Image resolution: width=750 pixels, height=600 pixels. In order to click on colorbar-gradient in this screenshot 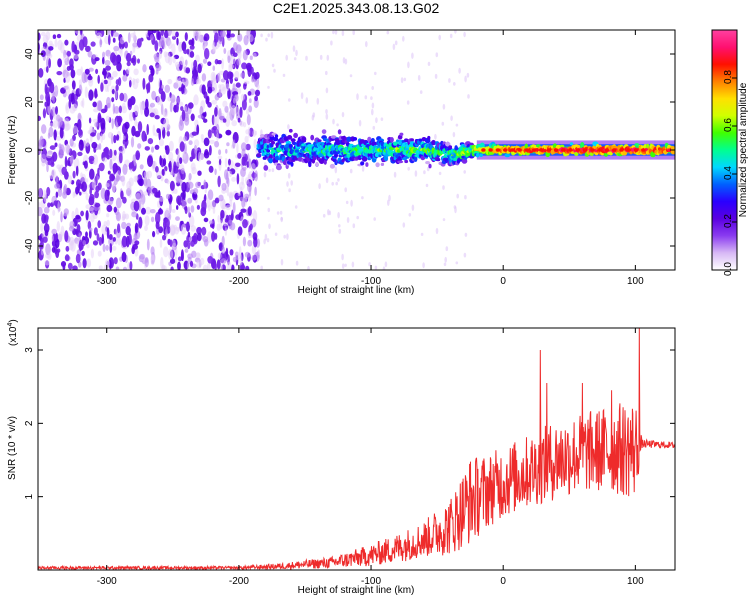, I will do `click(724, 150)`.